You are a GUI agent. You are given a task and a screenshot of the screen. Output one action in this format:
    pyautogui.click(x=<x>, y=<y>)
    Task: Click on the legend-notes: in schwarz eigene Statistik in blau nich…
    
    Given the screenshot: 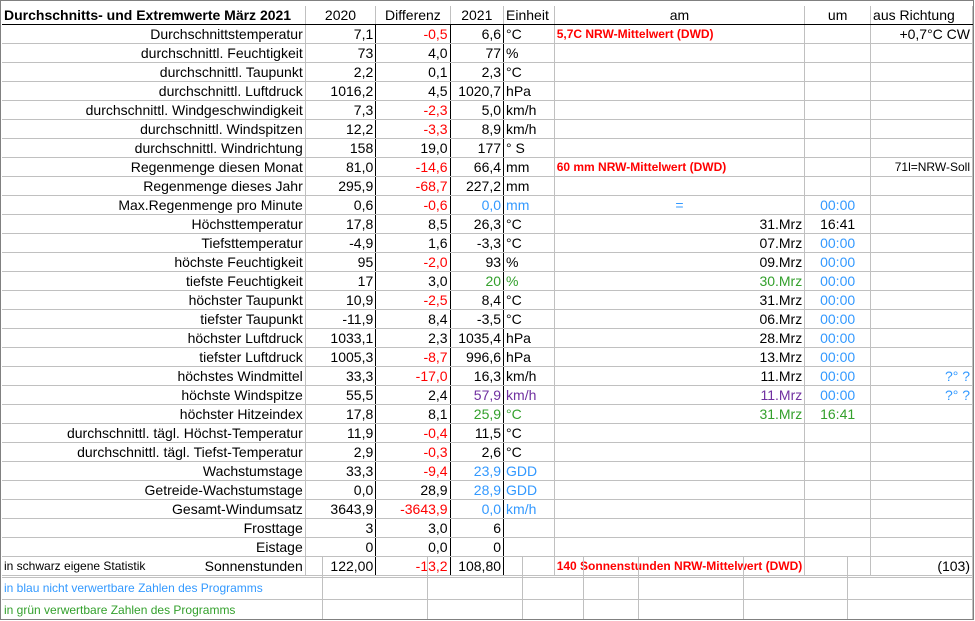 What is the action you would take?
    pyautogui.click(x=487, y=587)
    